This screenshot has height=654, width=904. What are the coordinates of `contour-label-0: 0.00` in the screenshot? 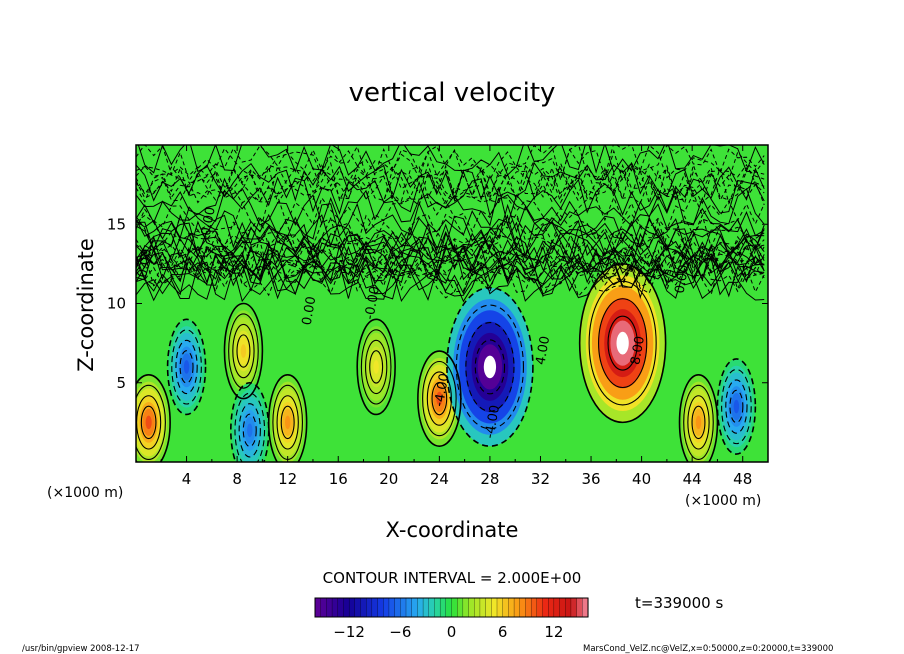 It's located at (145, 263).